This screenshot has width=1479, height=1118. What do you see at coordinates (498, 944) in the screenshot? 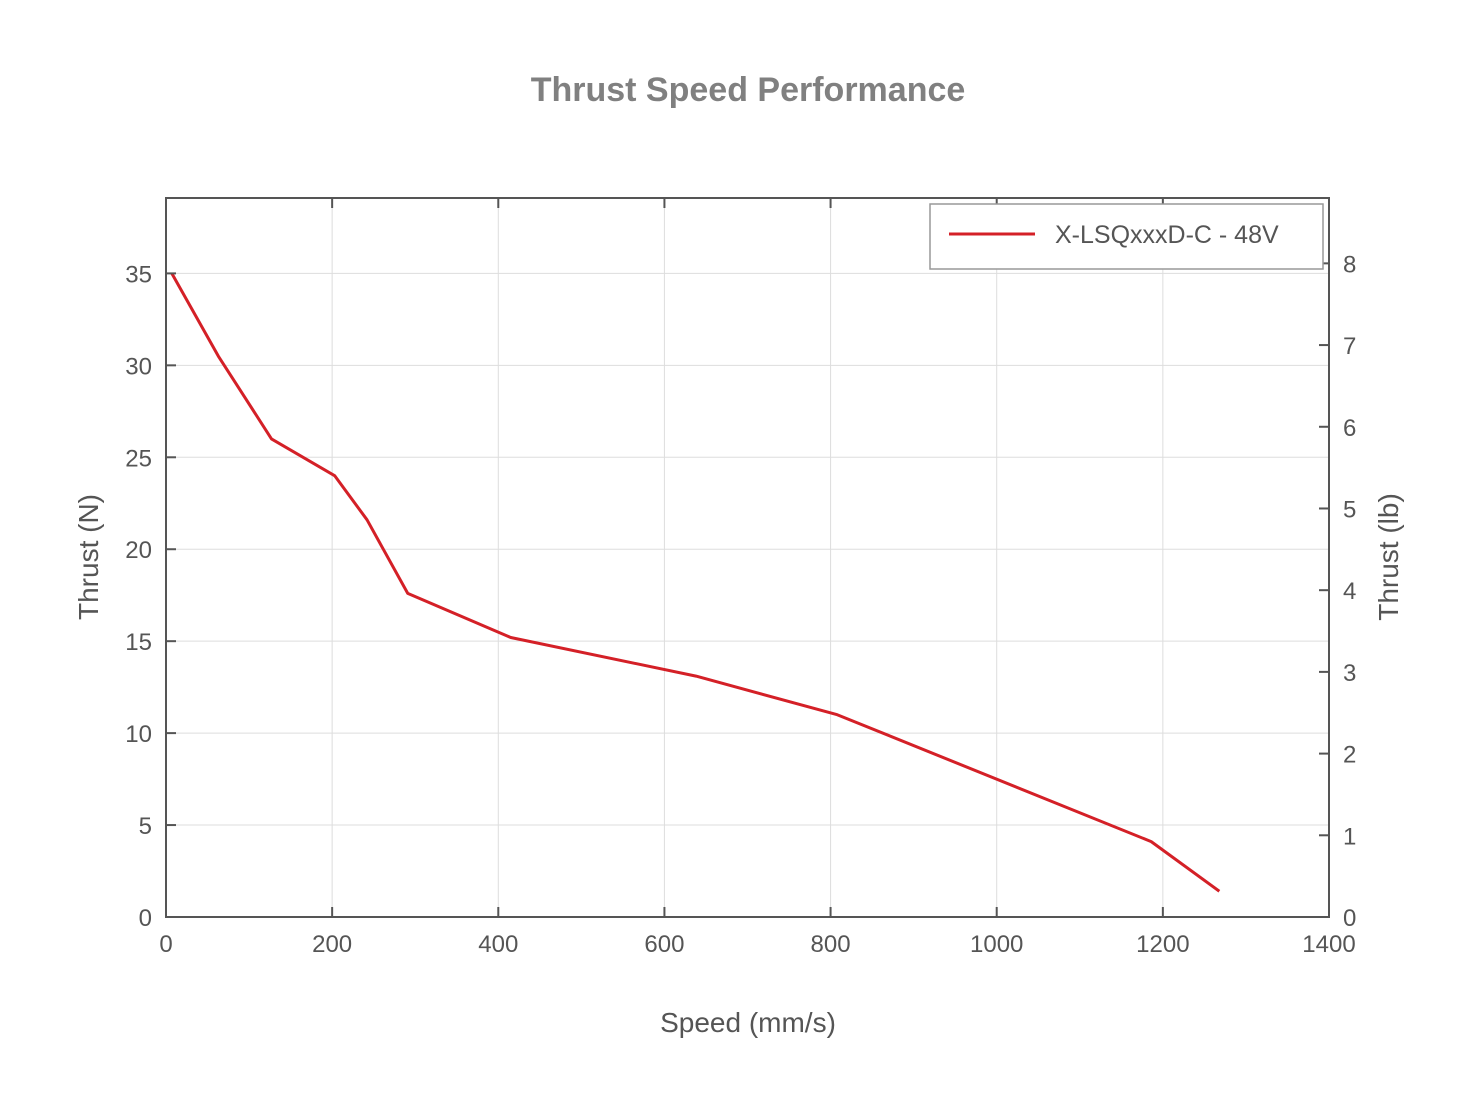
I see `x-tick-label: 400` at bounding box center [498, 944].